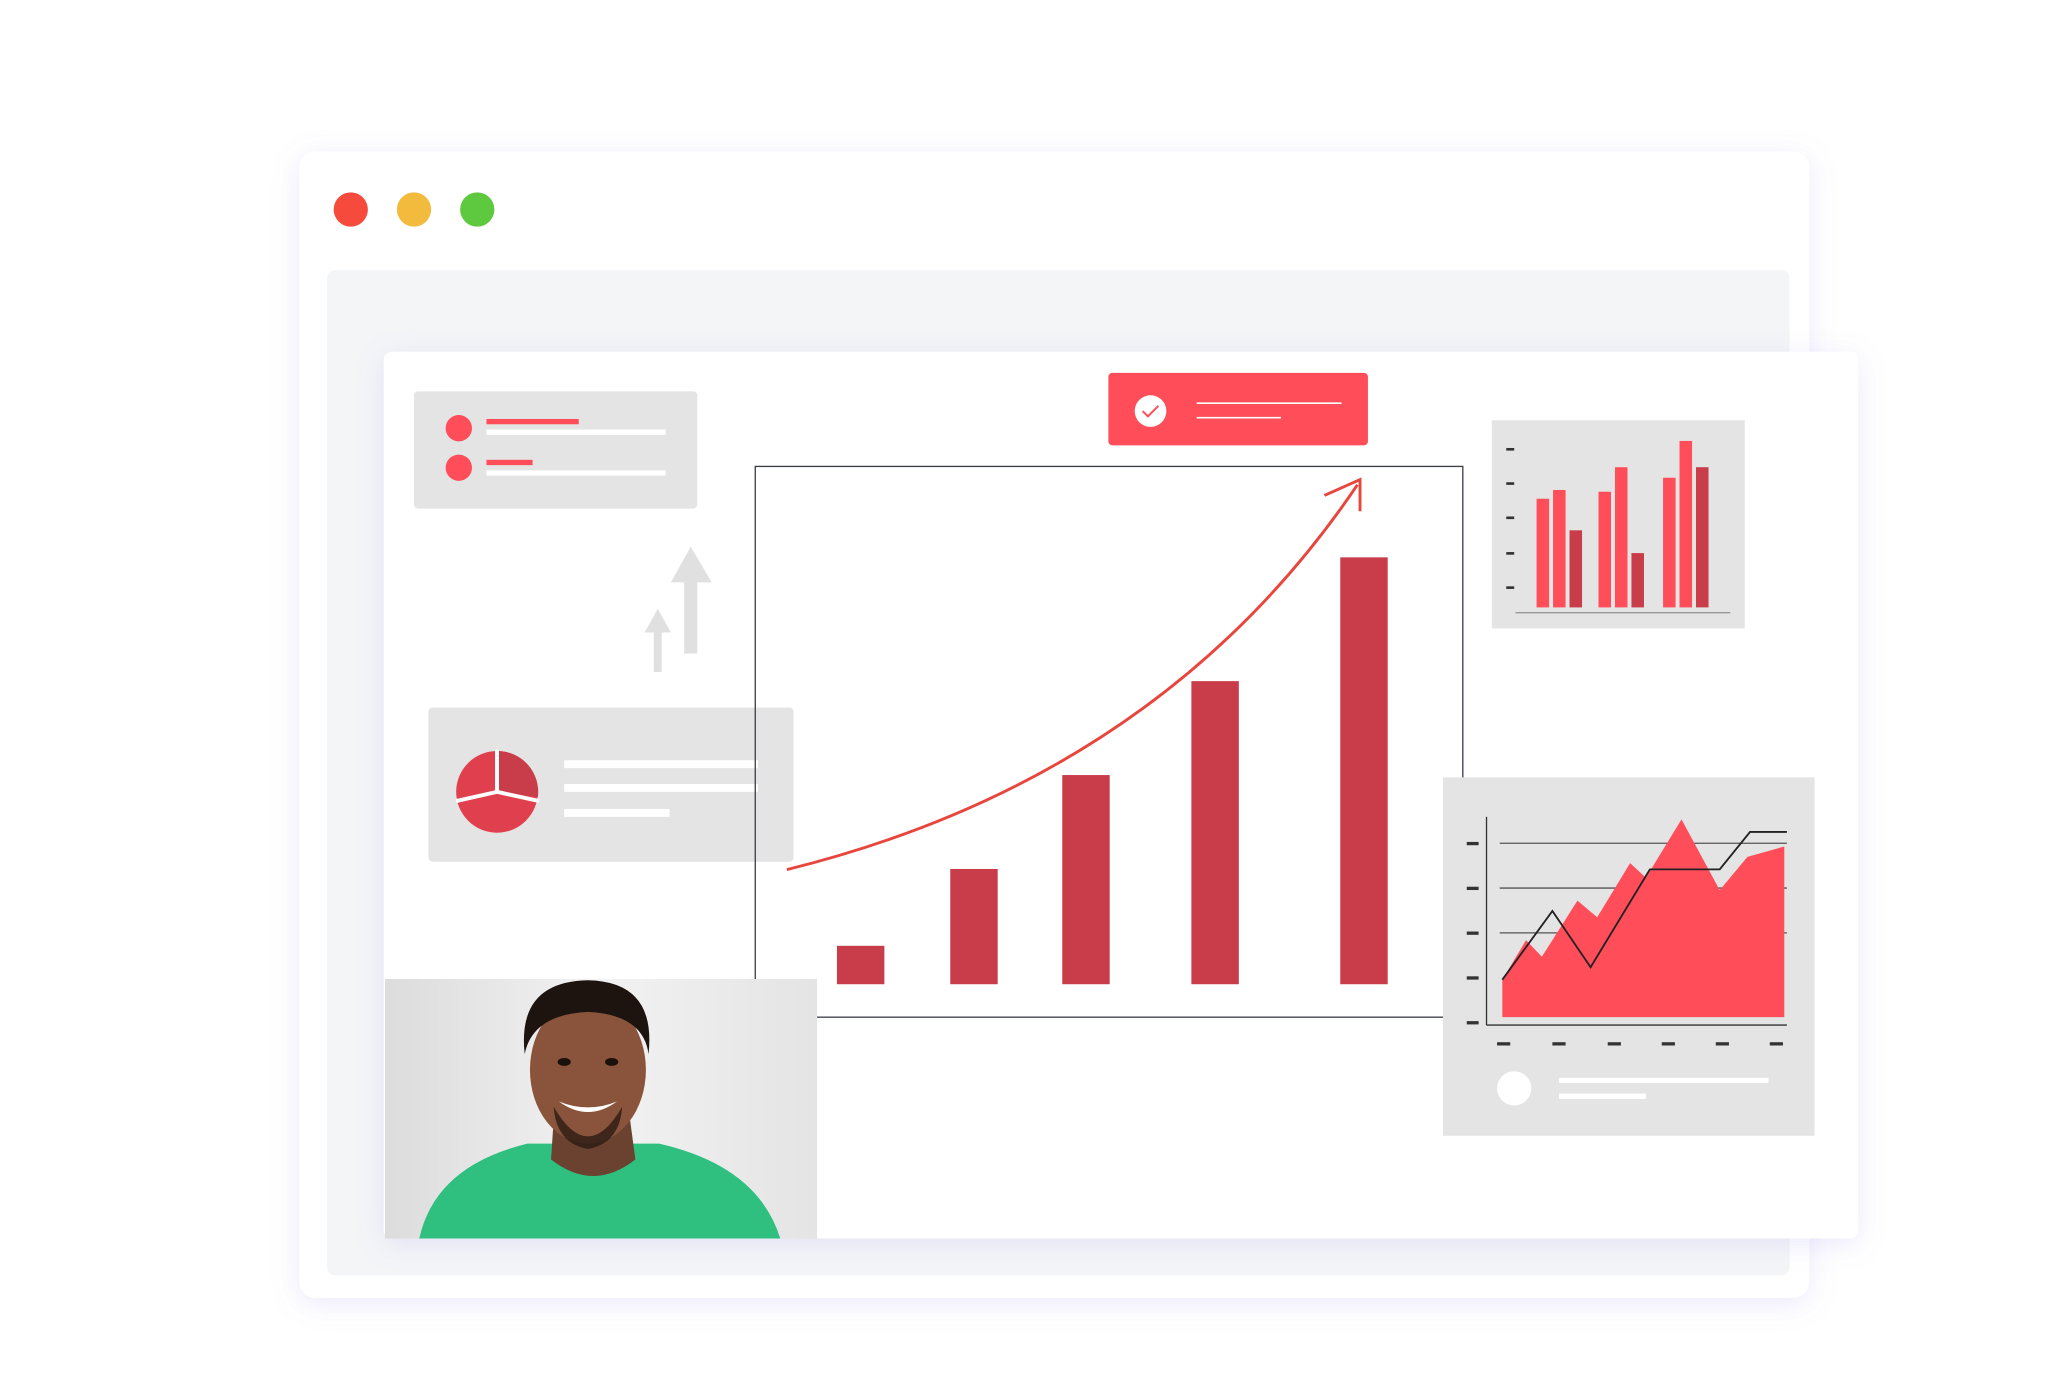 The height and width of the screenshot is (1394, 2056). What do you see at coordinates (497, 791) in the screenshot?
I see `pie-chart-icon` at bounding box center [497, 791].